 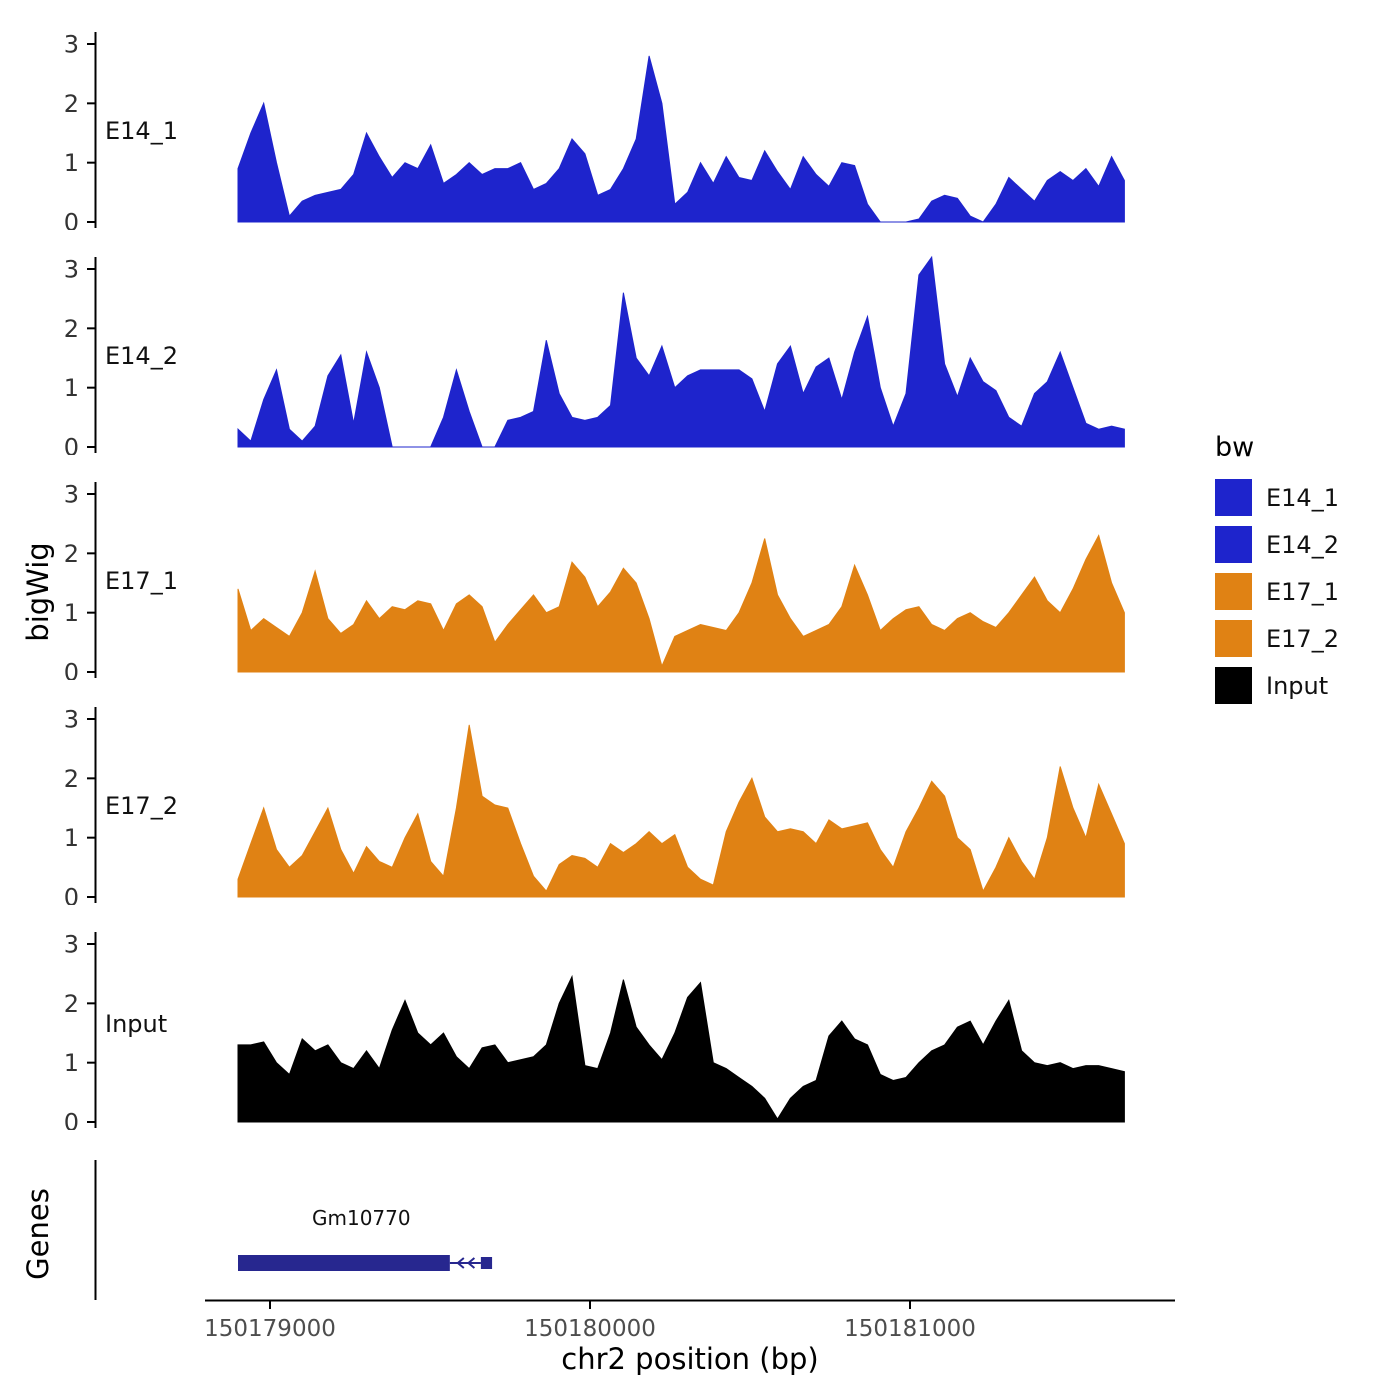 I want to click on genes-track, so click(x=607, y=1230).